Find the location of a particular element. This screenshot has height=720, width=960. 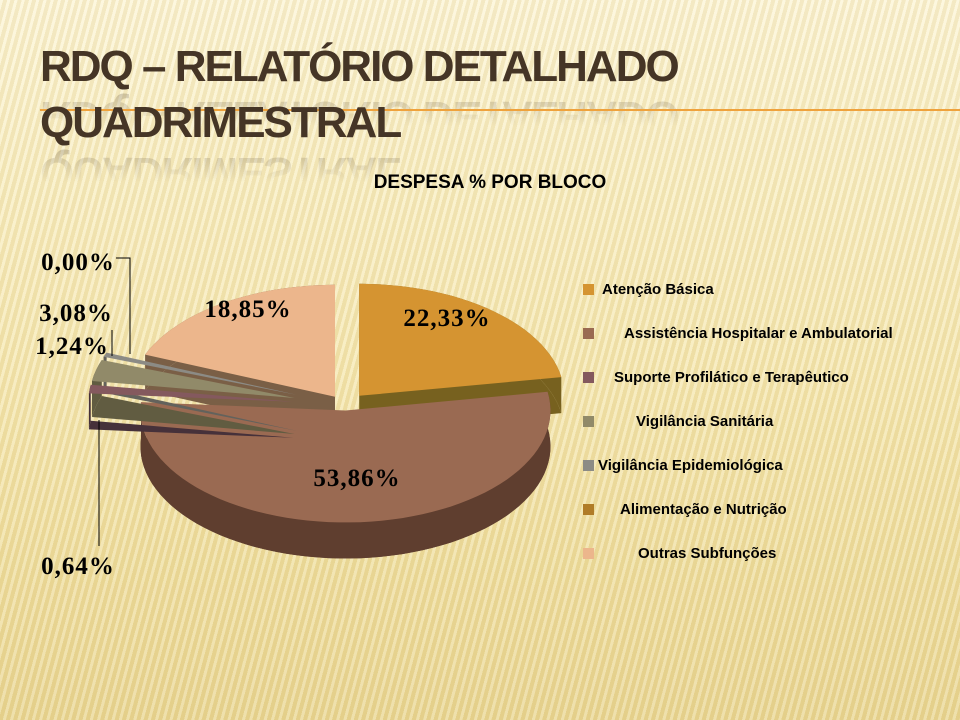

legend-item-atencao-basica: Atenção Básica is located at coordinates (648, 289).